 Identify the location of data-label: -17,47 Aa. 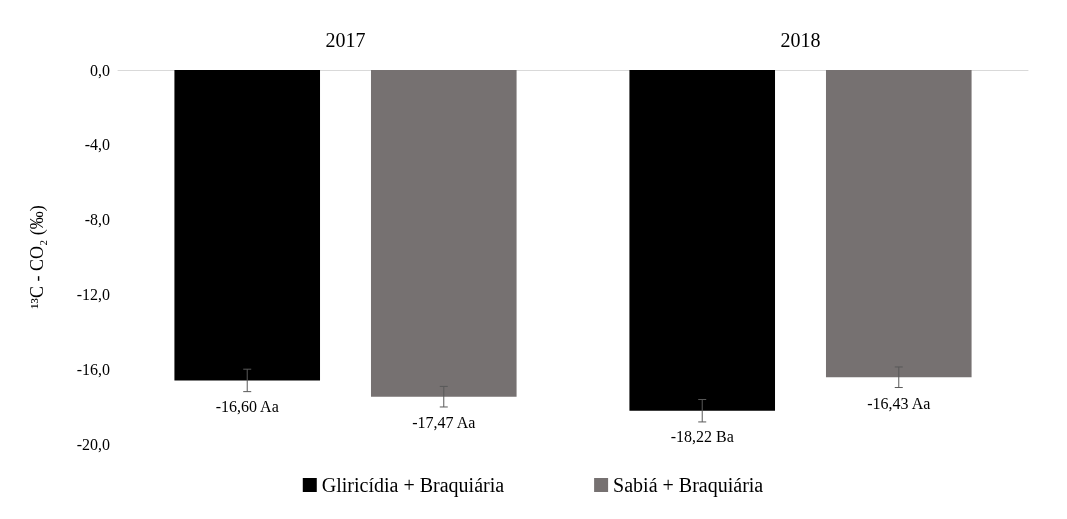
(444, 423).